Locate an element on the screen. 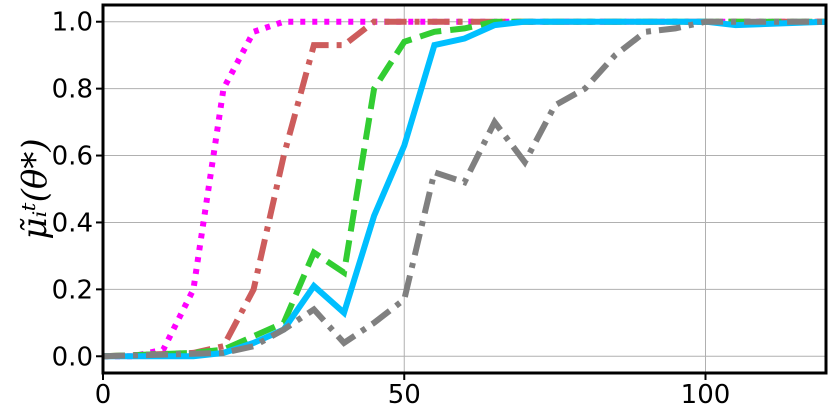  x-tick-label: 100 is located at coordinates (706, 395).